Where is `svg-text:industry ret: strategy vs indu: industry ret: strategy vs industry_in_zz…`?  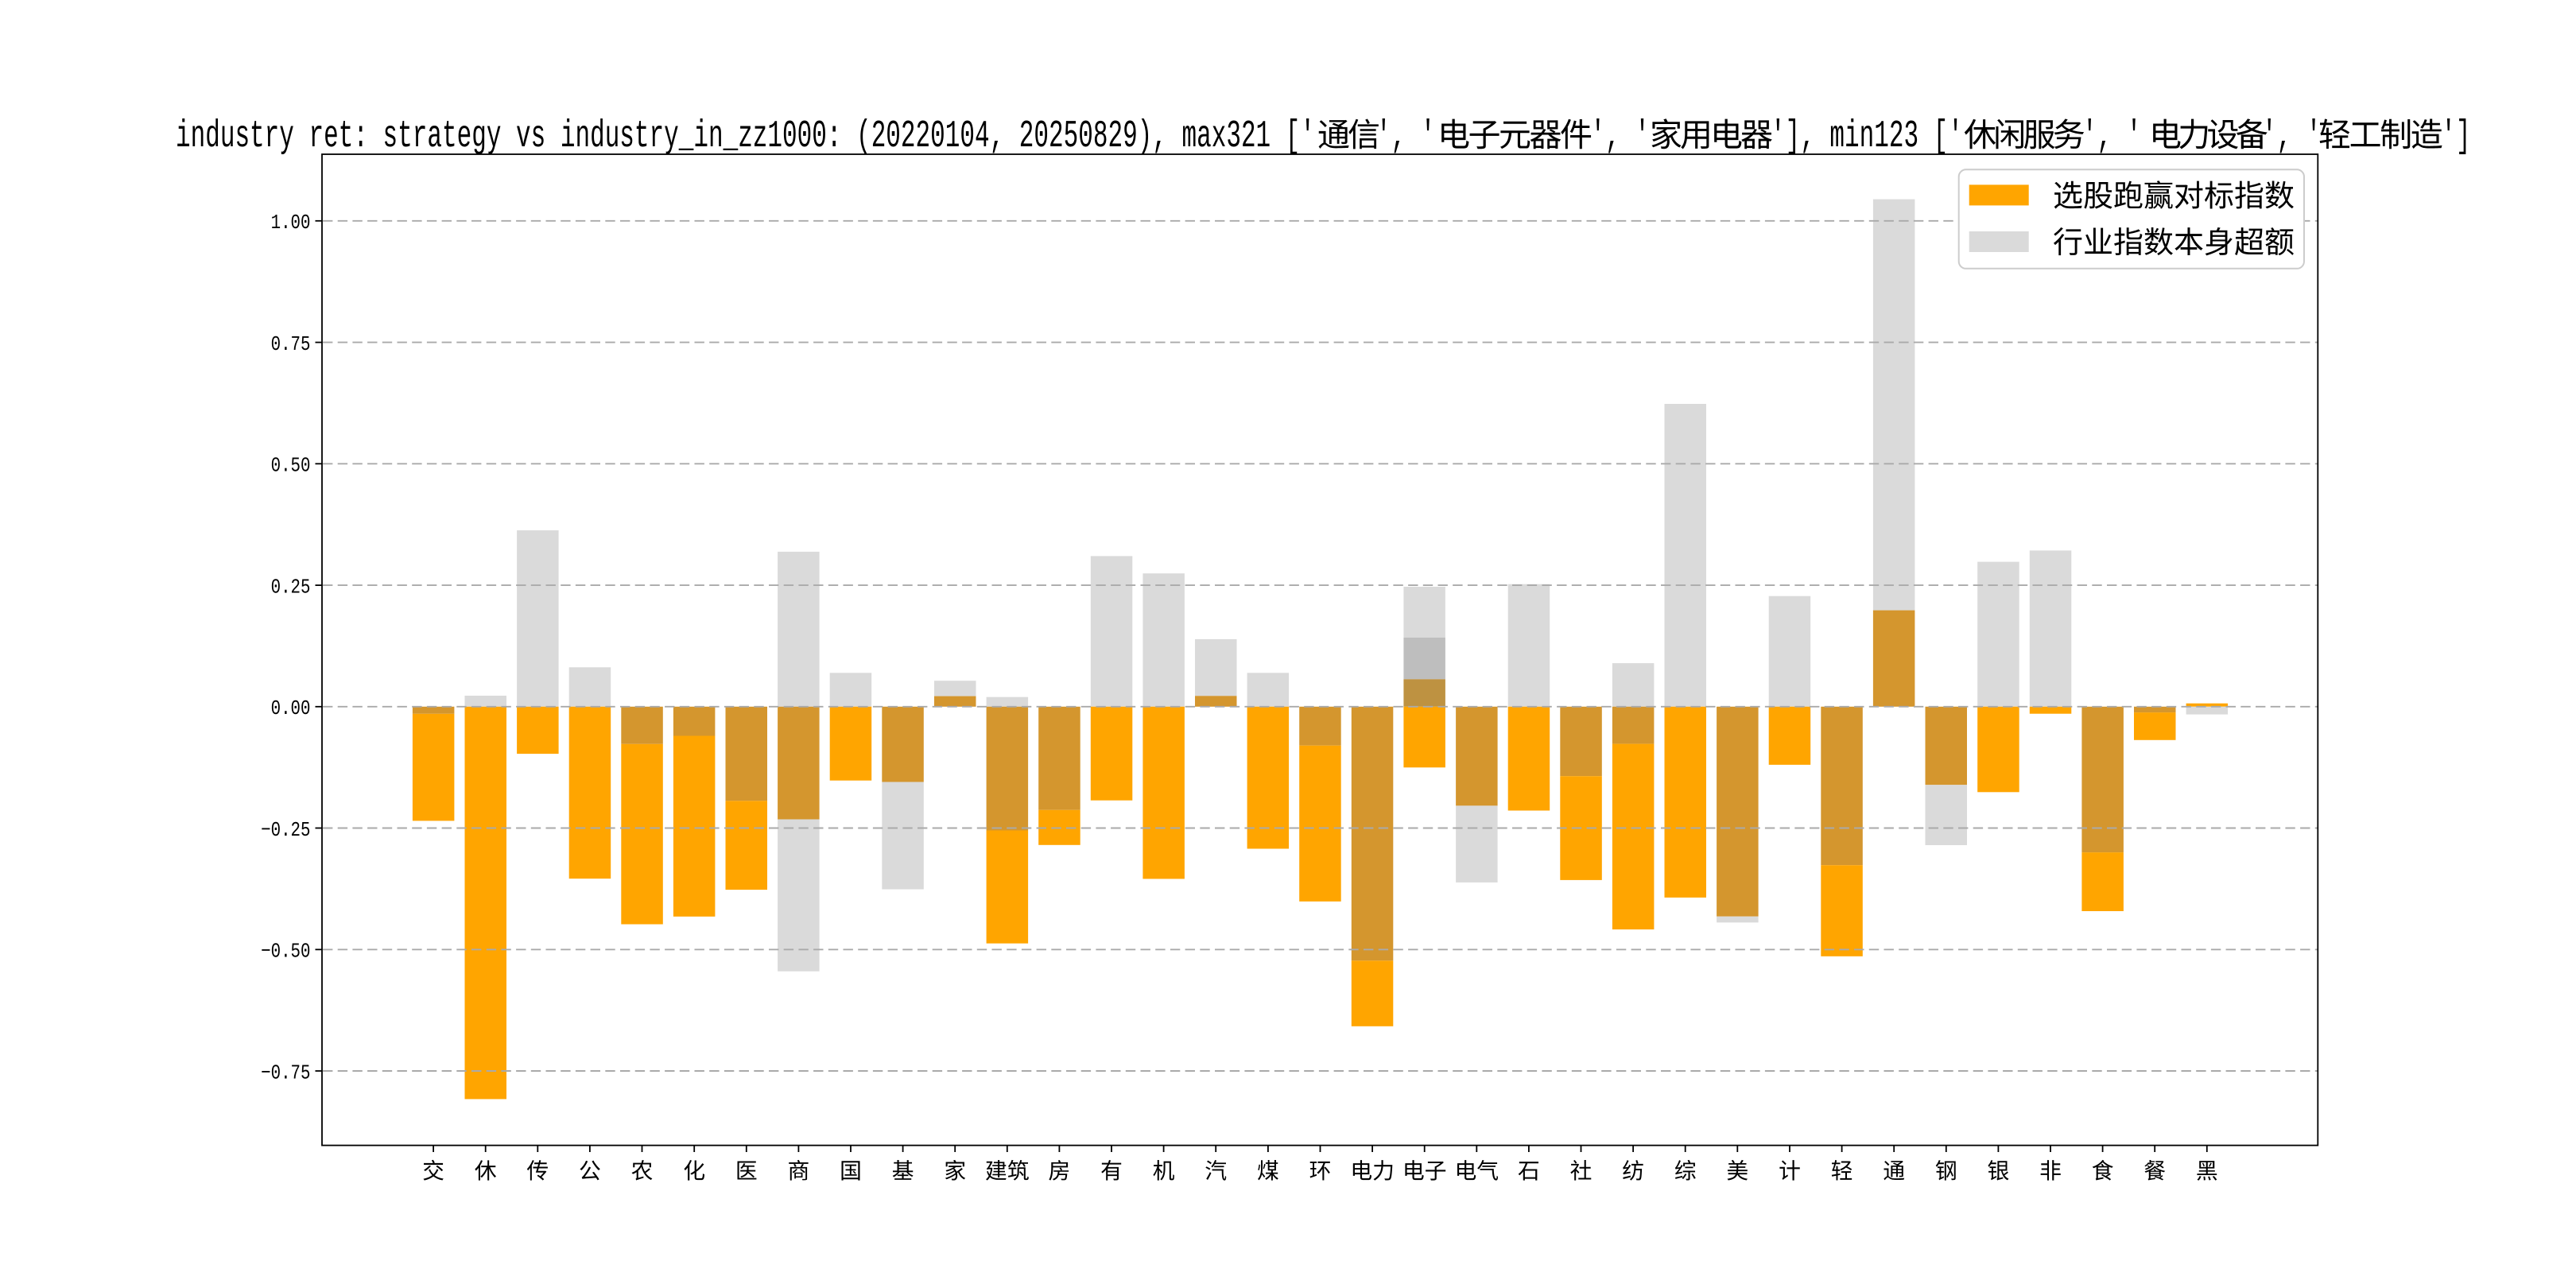 svg-text:industry ret: strategy vs indu: industry ret: strategy vs industry_in_zz… is located at coordinates (746, 137).